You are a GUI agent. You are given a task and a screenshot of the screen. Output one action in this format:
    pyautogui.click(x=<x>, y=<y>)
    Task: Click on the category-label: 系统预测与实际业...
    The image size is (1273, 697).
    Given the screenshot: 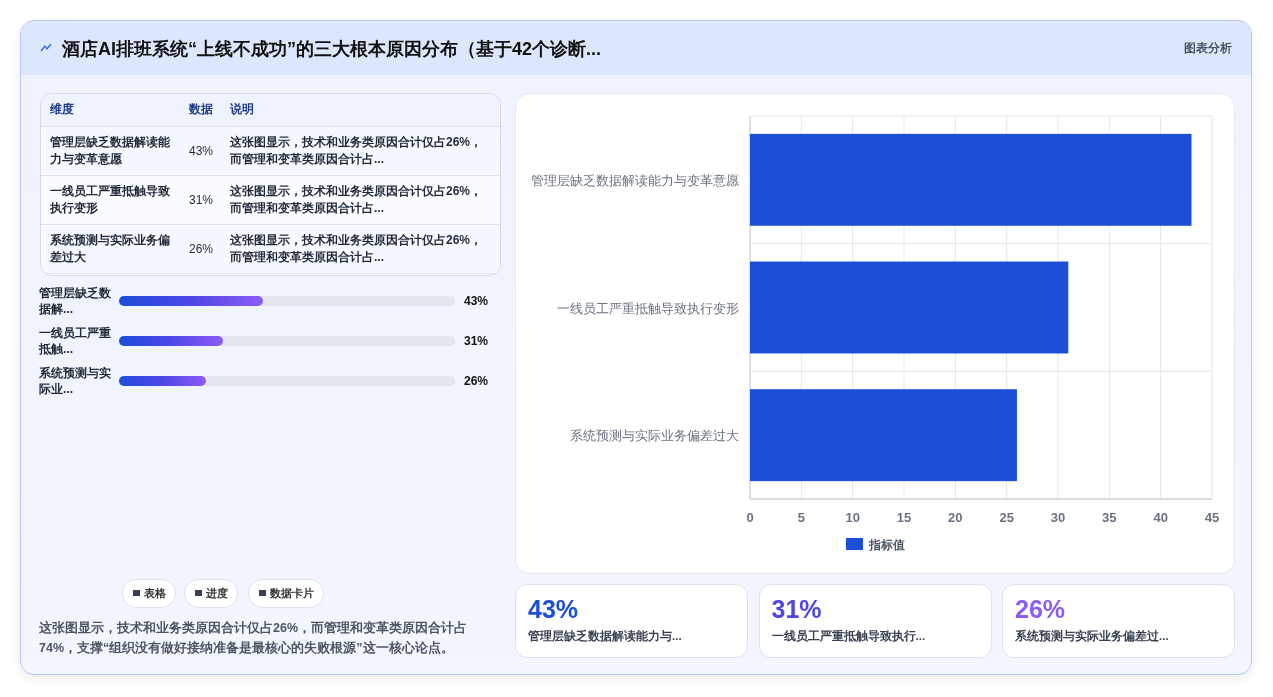 What is the action you would take?
    pyautogui.click(x=75, y=381)
    